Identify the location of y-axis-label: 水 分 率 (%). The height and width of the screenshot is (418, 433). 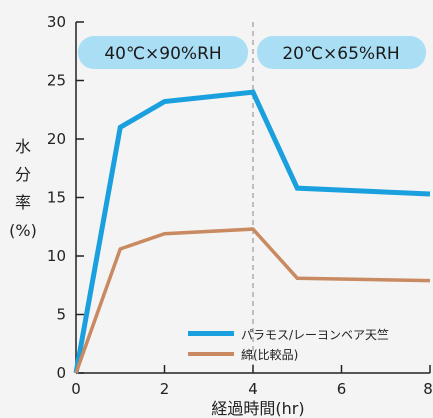
(23, 188).